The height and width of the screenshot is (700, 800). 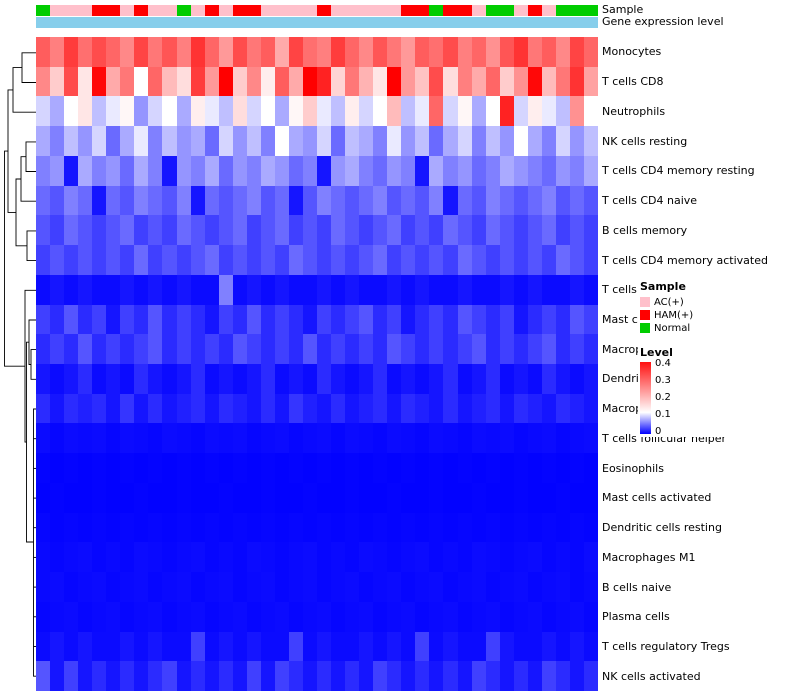 I want to click on row-label: T cells CD4 naive, so click(x=650, y=201).